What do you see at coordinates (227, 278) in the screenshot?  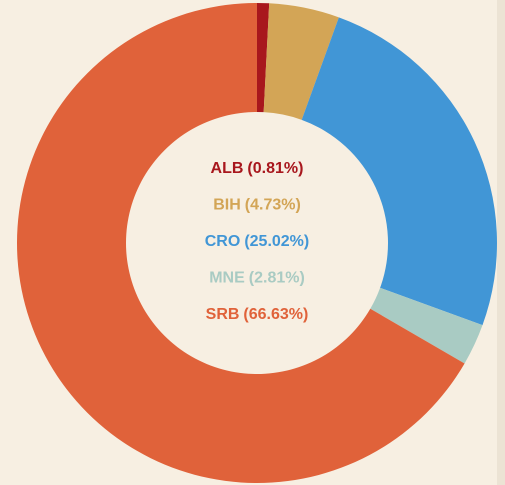 I see `legend-name: MNE` at bounding box center [227, 278].